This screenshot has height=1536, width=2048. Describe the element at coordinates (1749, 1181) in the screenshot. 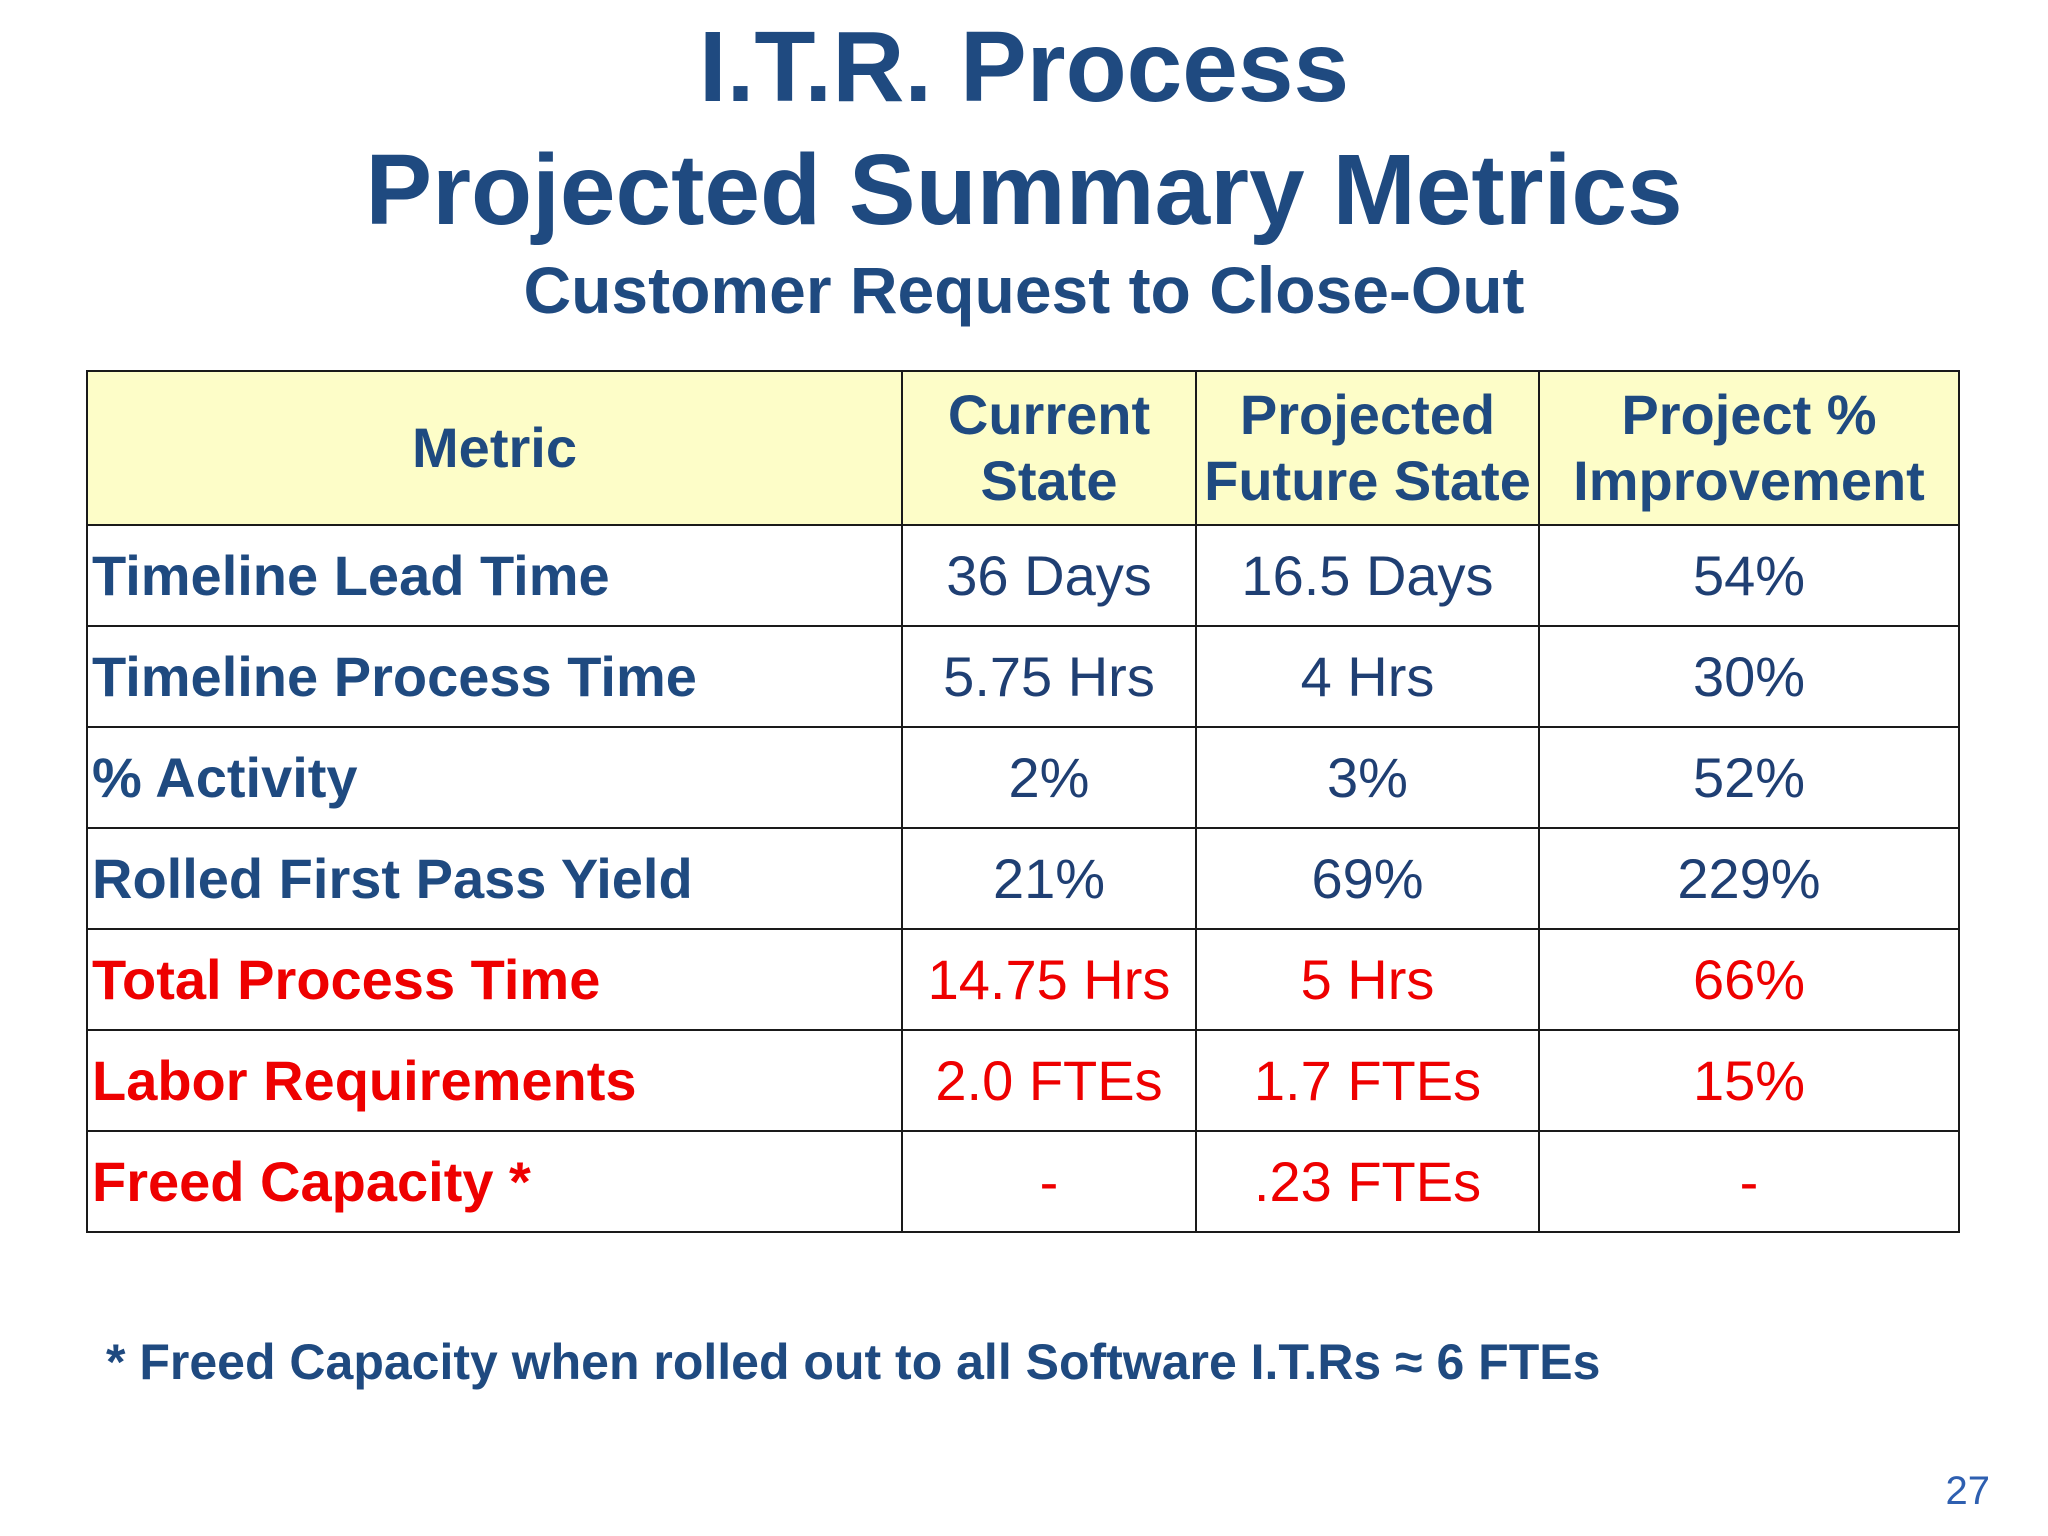

I see `improvement-cell: -` at that location.